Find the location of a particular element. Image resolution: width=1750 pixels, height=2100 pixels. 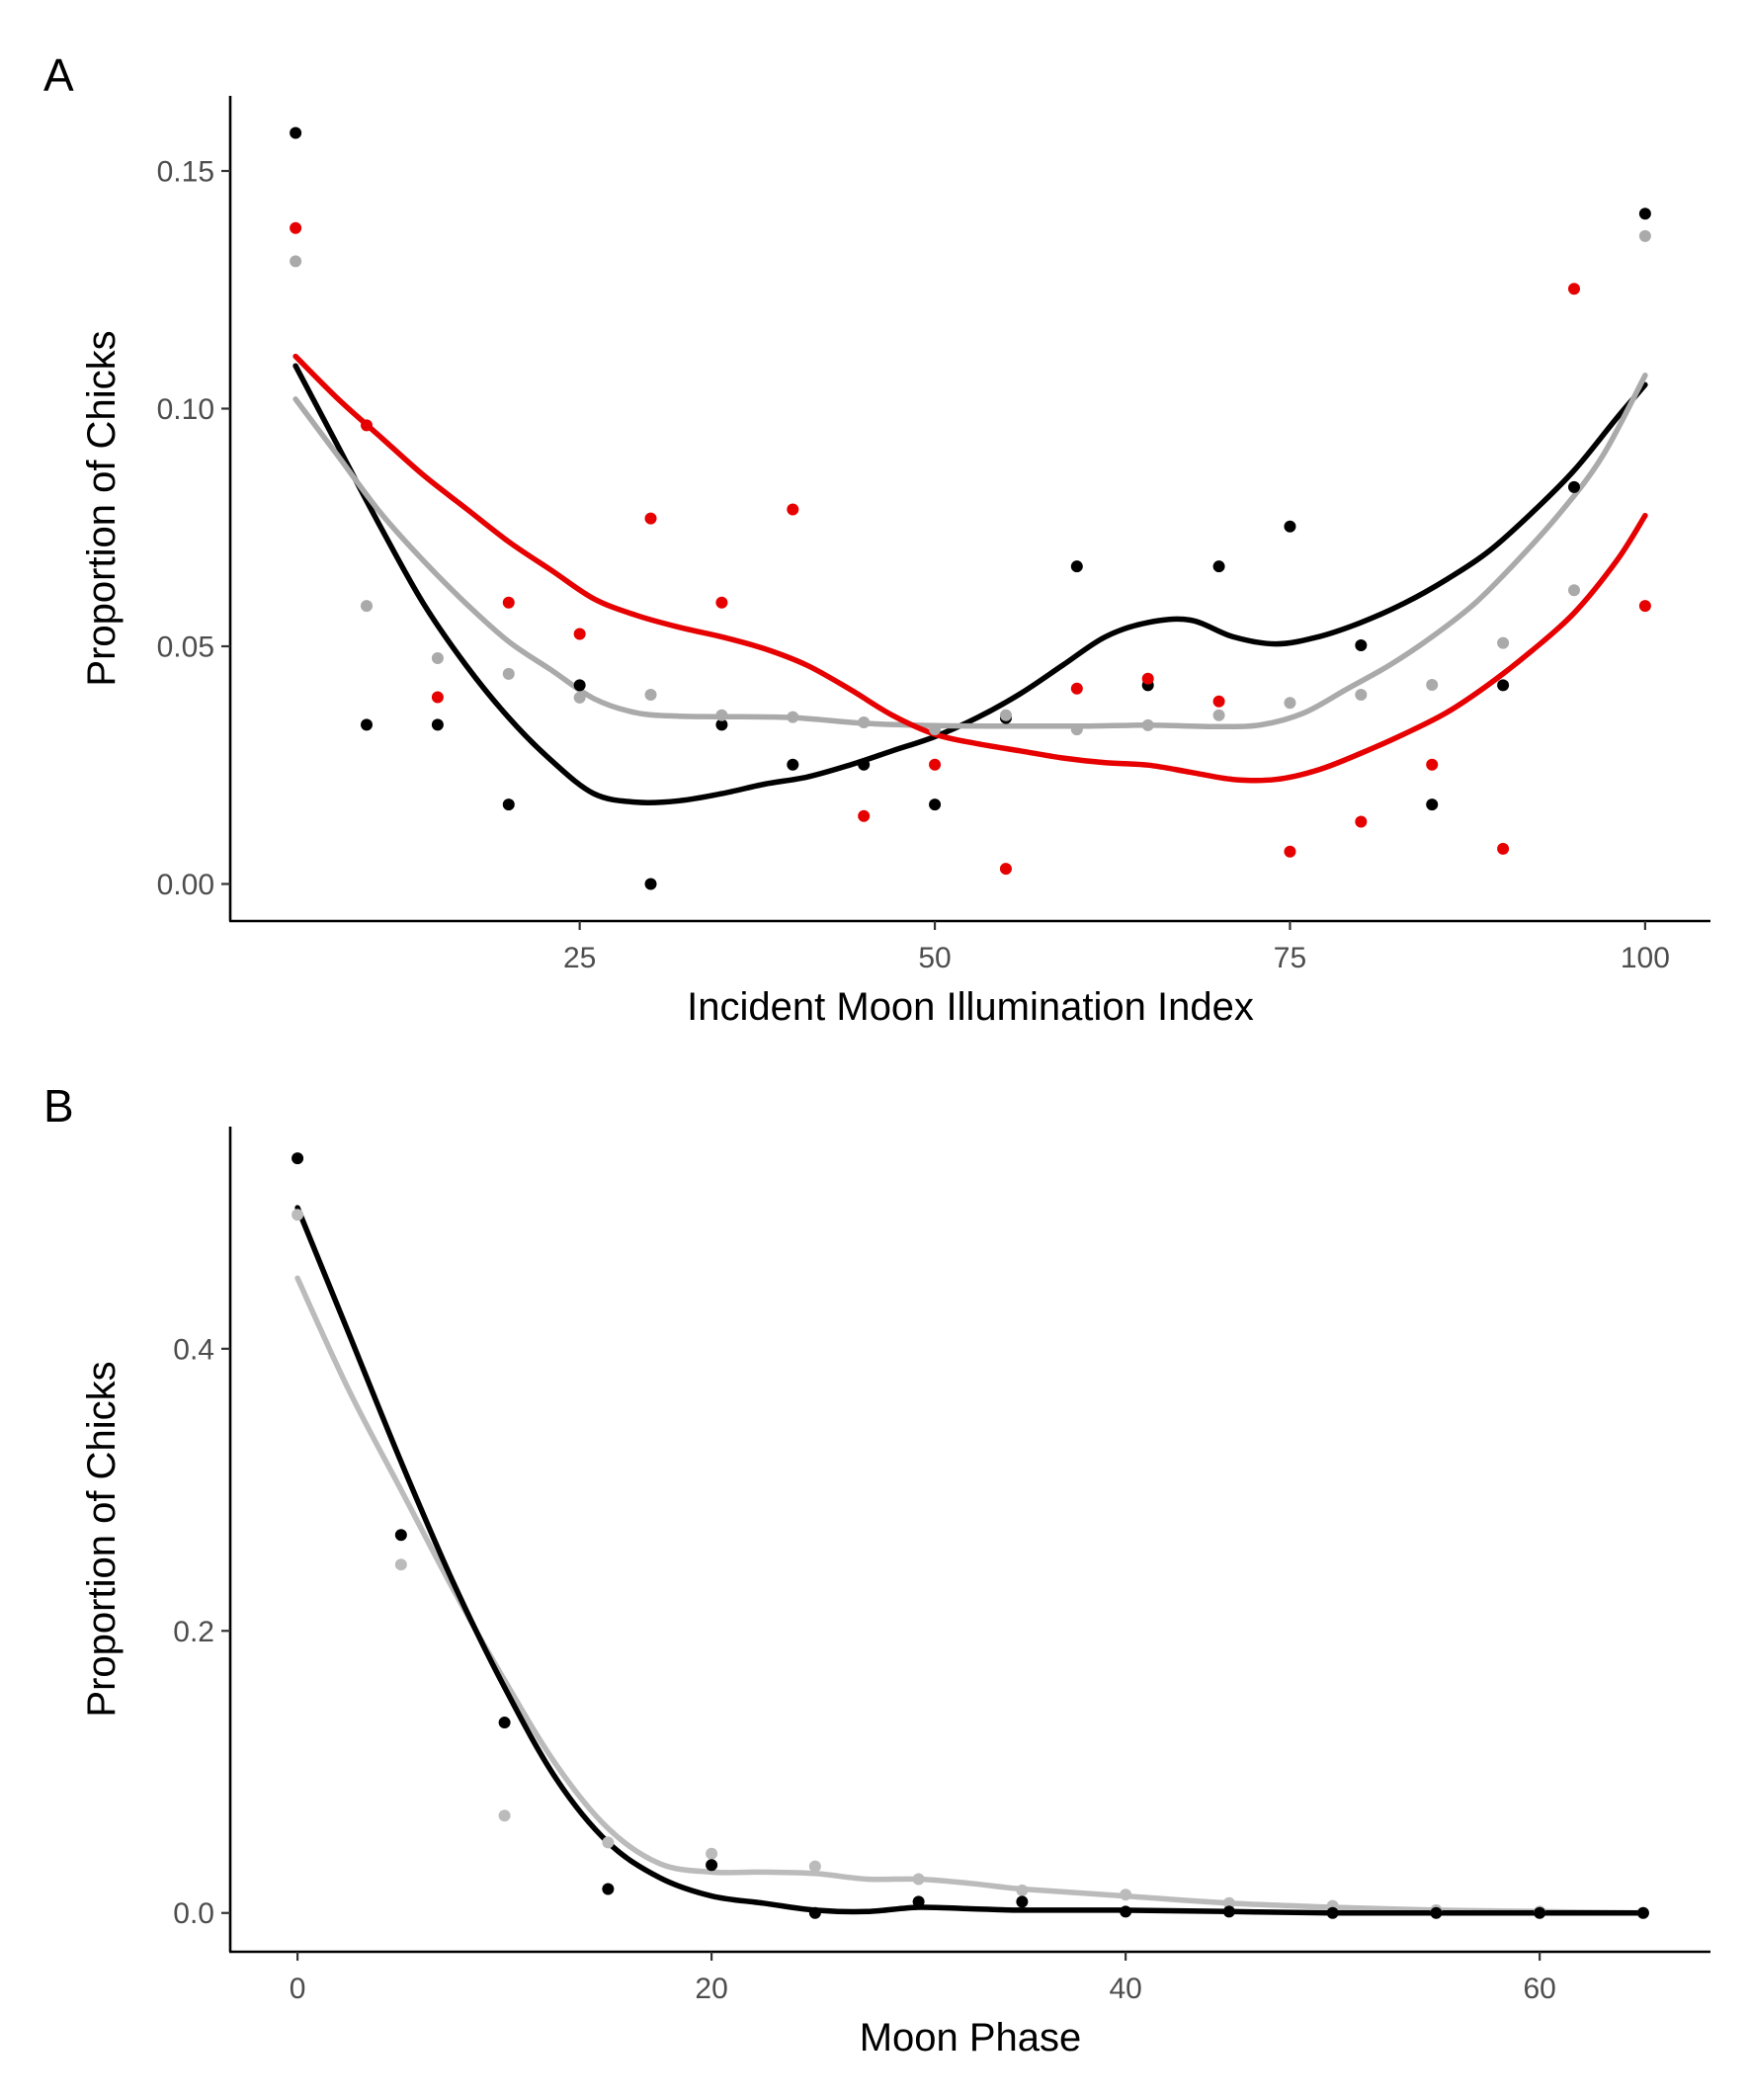

panel-a-x-tick-label: 75 is located at coordinates (1290, 958).